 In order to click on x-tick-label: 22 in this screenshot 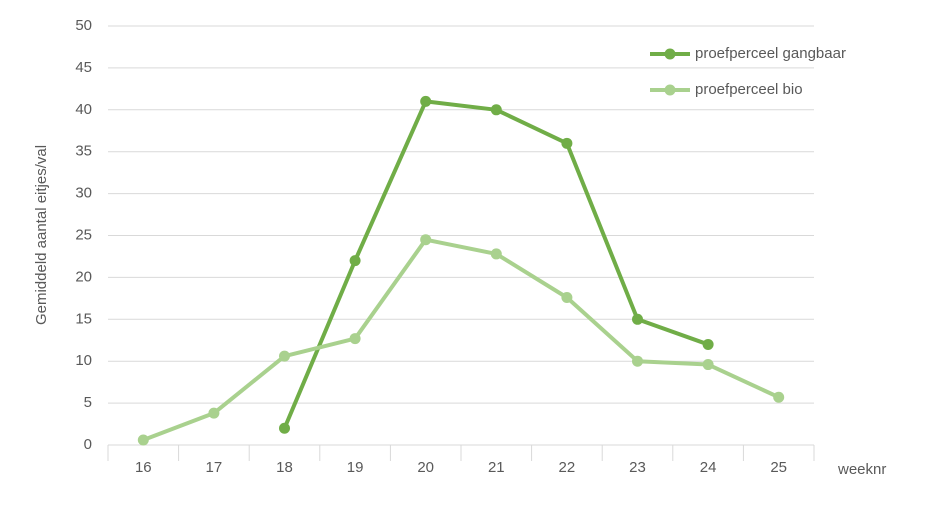, I will do `click(567, 467)`.